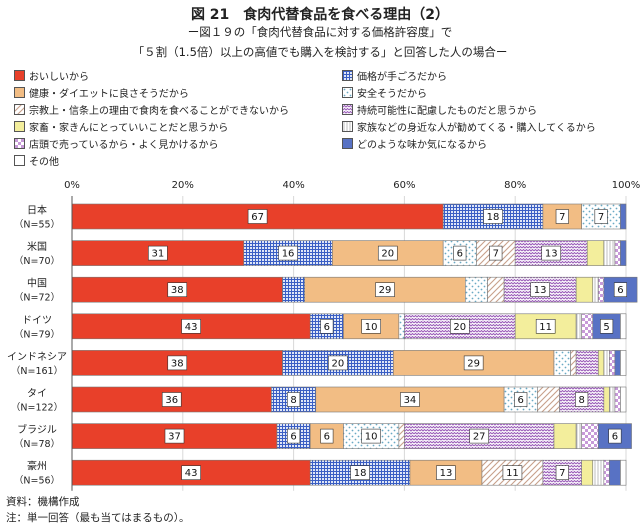  What do you see at coordinates (626, 185) in the screenshot?
I see `x-tick-label: 100%` at bounding box center [626, 185].